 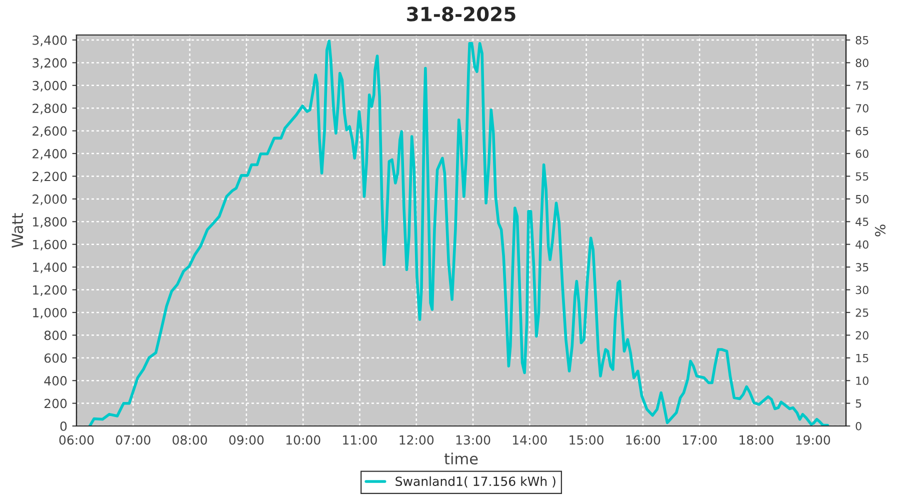 I want to click on y2-tick-label: 35, so click(x=862, y=267).